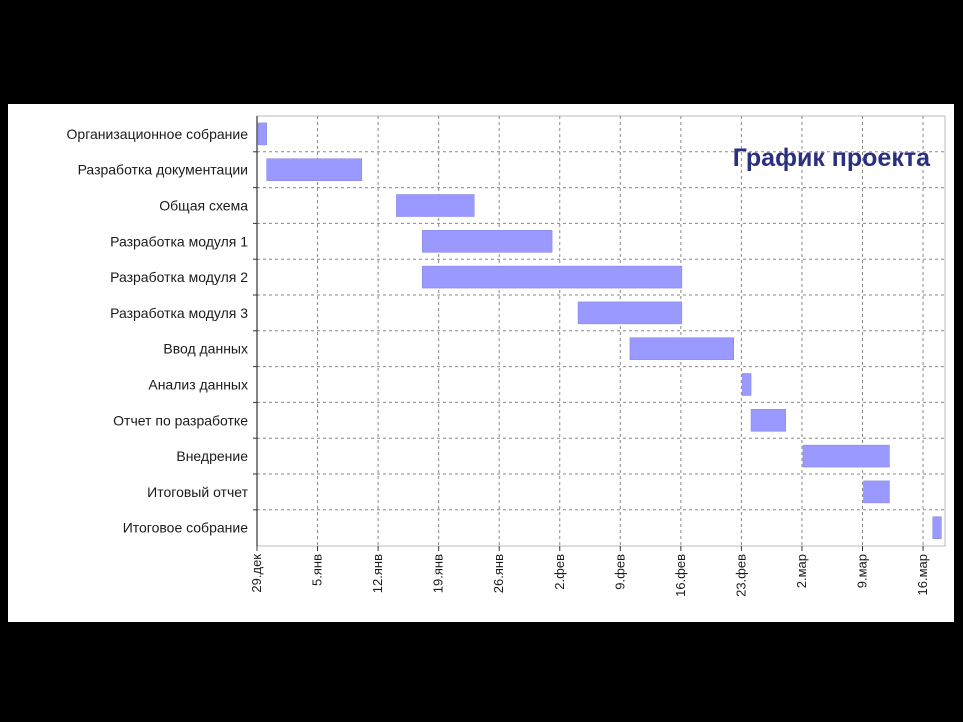 Image resolution: width=963 pixels, height=722 pixels. Describe the element at coordinates (179, 241) in the screenshot. I see `task-label: Разработка модуля 1` at that location.